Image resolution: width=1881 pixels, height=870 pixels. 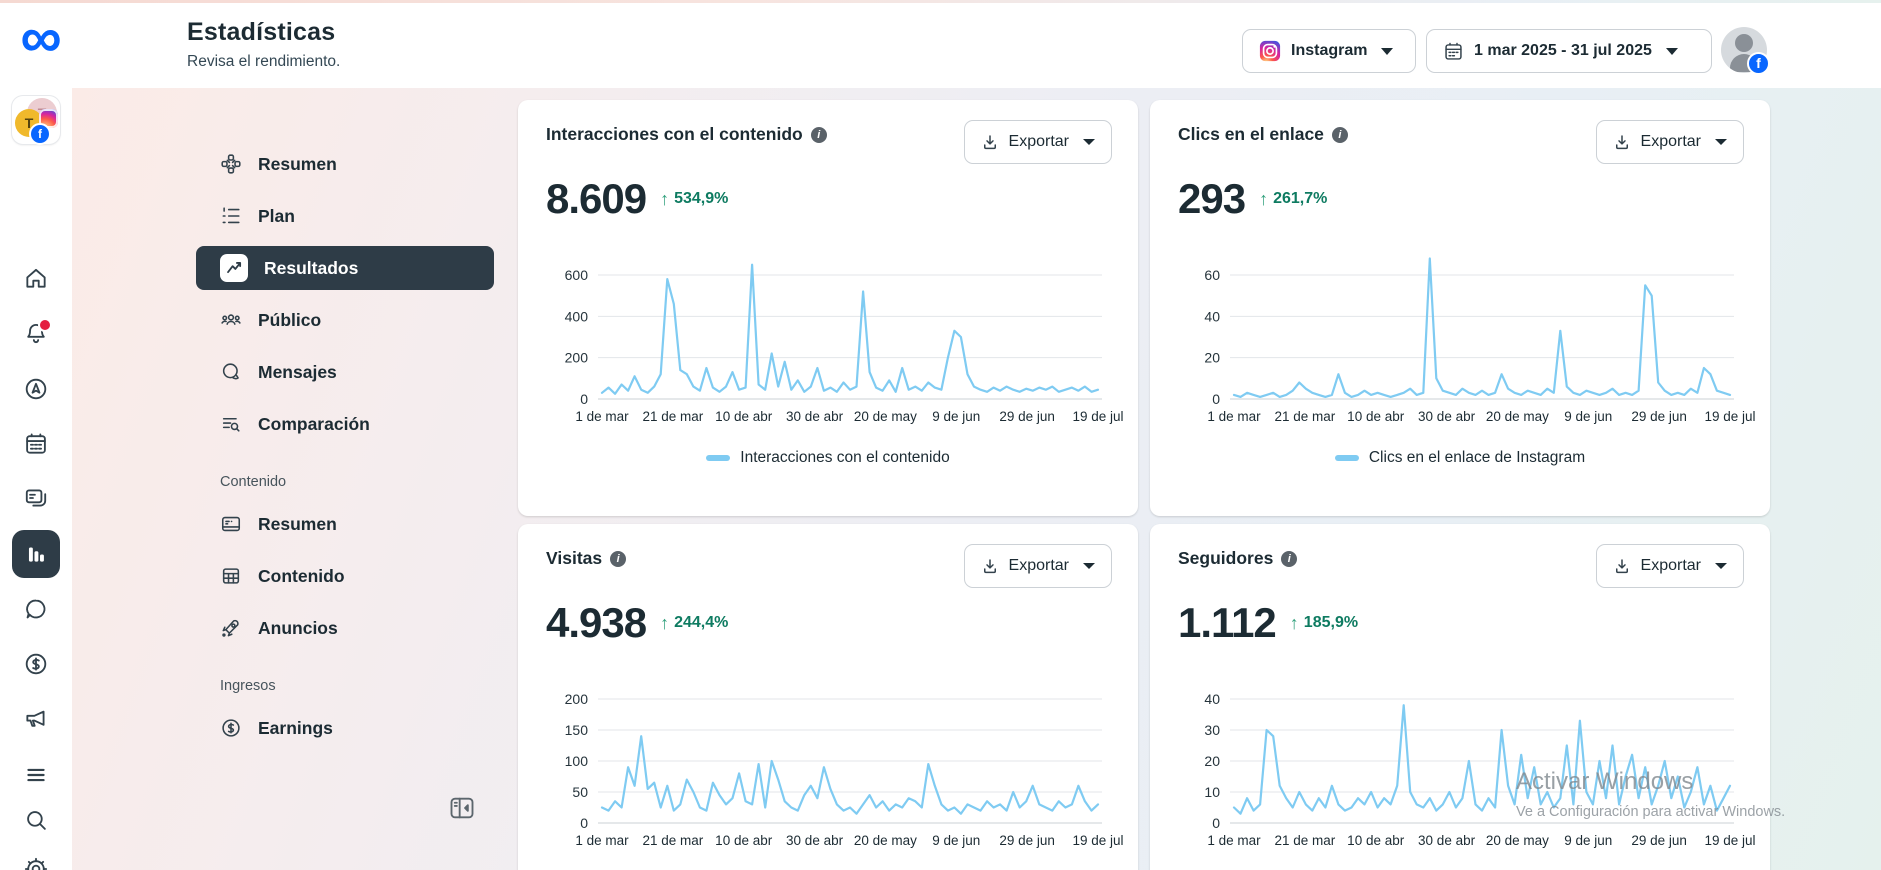 What do you see at coordinates (45, 325) in the screenshot?
I see `notification-badge` at bounding box center [45, 325].